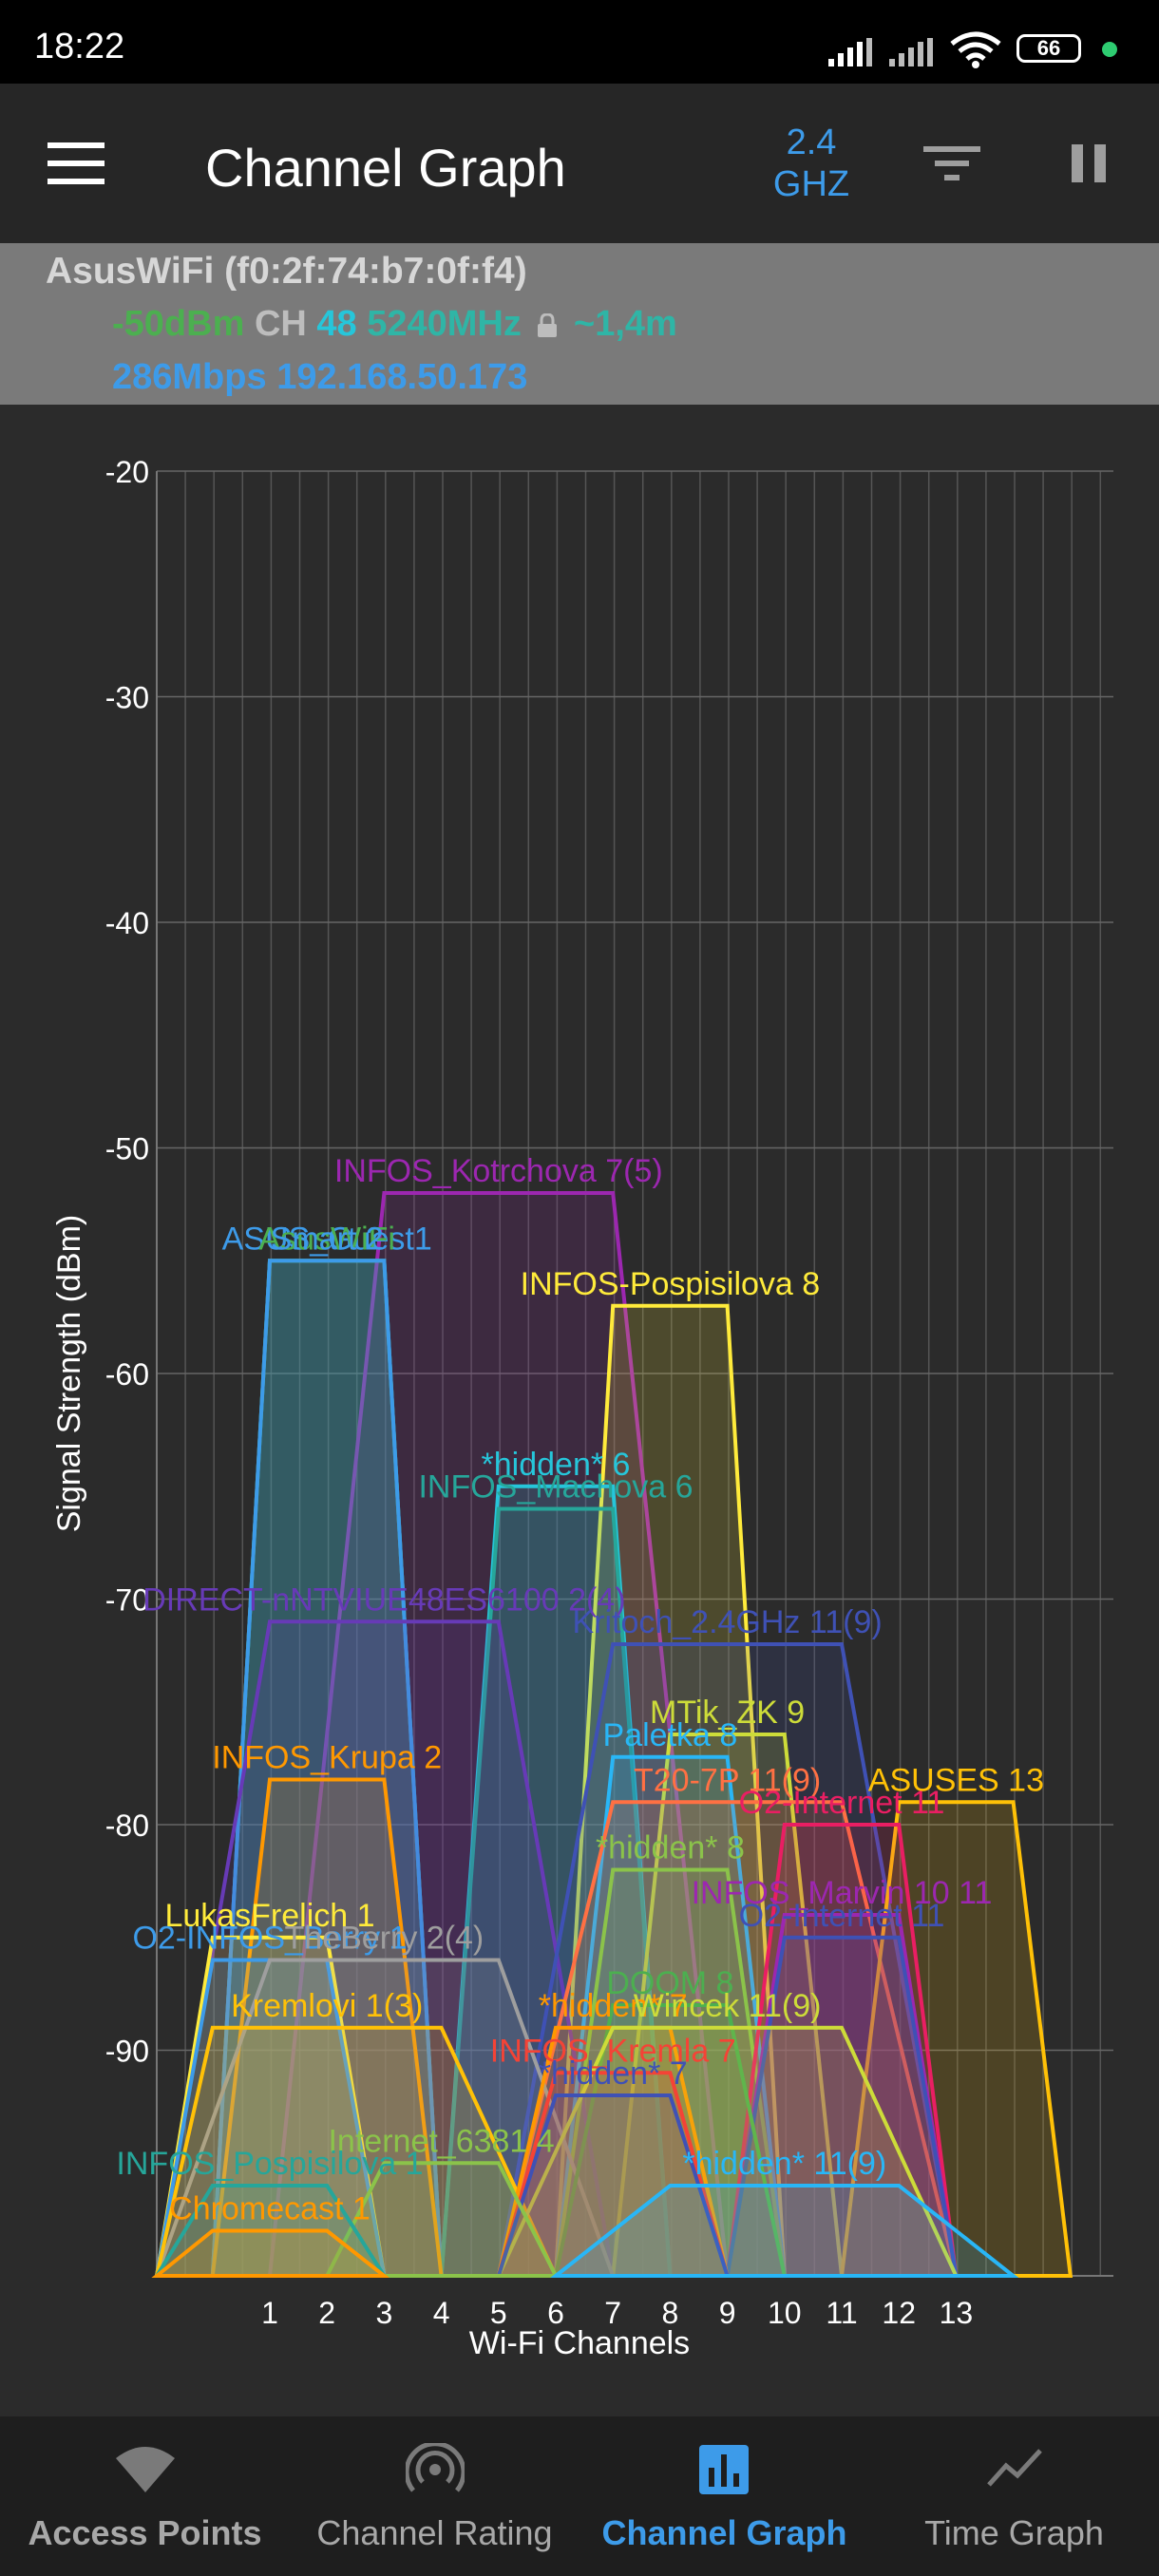 The width and height of the screenshot is (1159, 2576). Describe the element at coordinates (842, 1893) in the screenshot. I see `network-label: INFOS_Marvin 10 11` at that location.